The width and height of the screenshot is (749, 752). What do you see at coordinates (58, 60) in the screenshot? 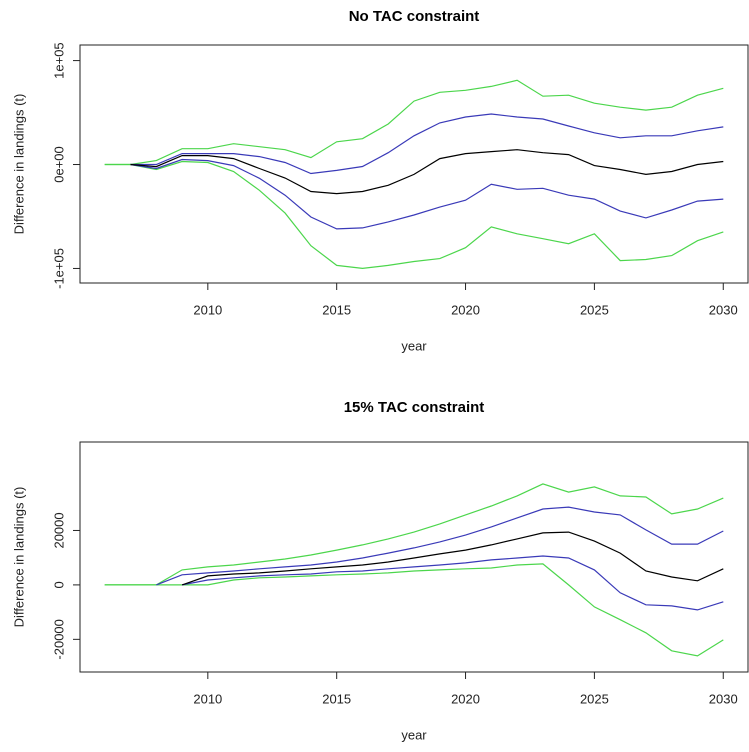
I see `y-tick-label: 1e+05` at bounding box center [58, 60].